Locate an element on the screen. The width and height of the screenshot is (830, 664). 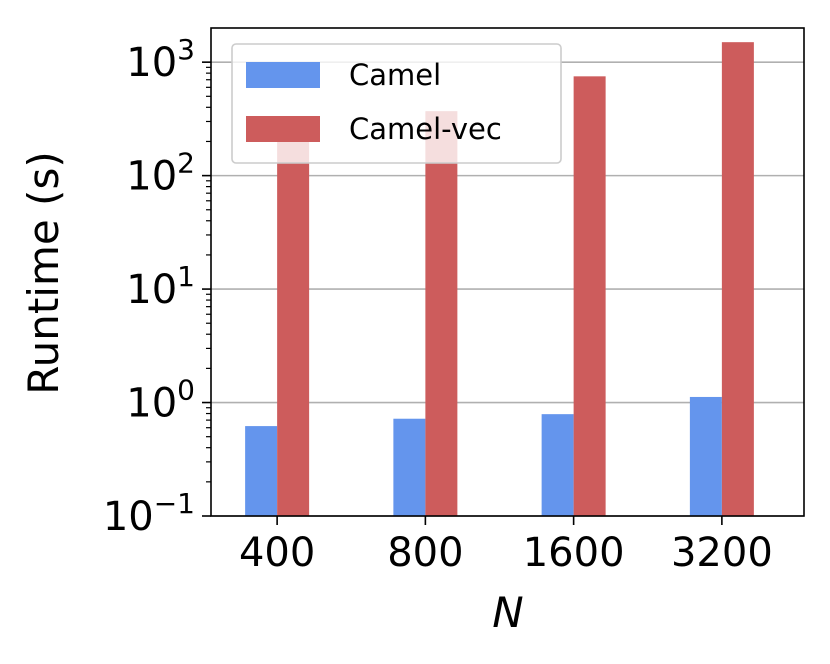
x-tick-label: 400 is located at coordinates (277, 553).